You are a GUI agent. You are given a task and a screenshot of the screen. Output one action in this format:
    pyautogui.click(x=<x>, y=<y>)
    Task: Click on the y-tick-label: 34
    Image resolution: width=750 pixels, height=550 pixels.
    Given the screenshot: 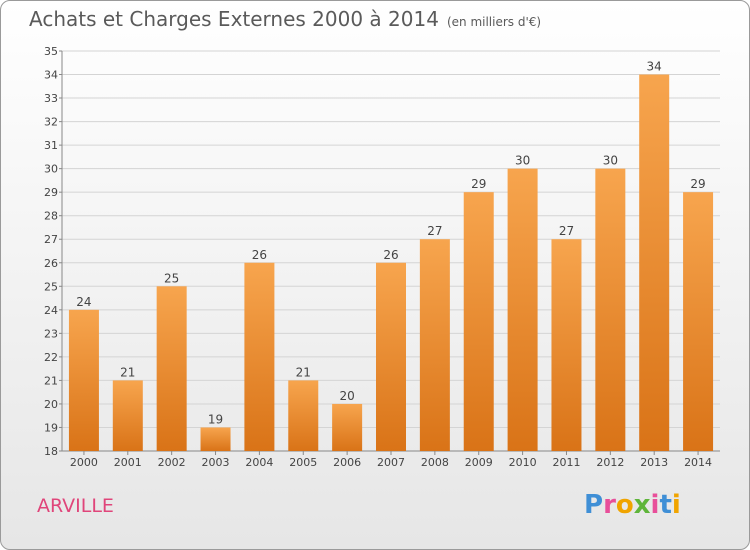 What is the action you would take?
    pyautogui.click(x=51, y=75)
    